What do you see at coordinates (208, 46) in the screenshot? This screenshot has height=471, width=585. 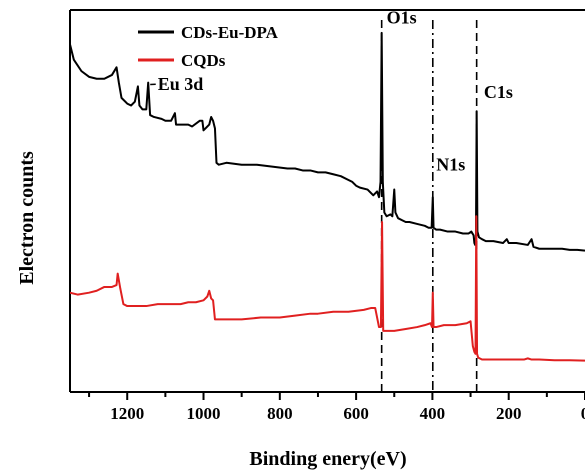 I see `legend: CDs-Eu-DPA CQDs` at bounding box center [208, 46].